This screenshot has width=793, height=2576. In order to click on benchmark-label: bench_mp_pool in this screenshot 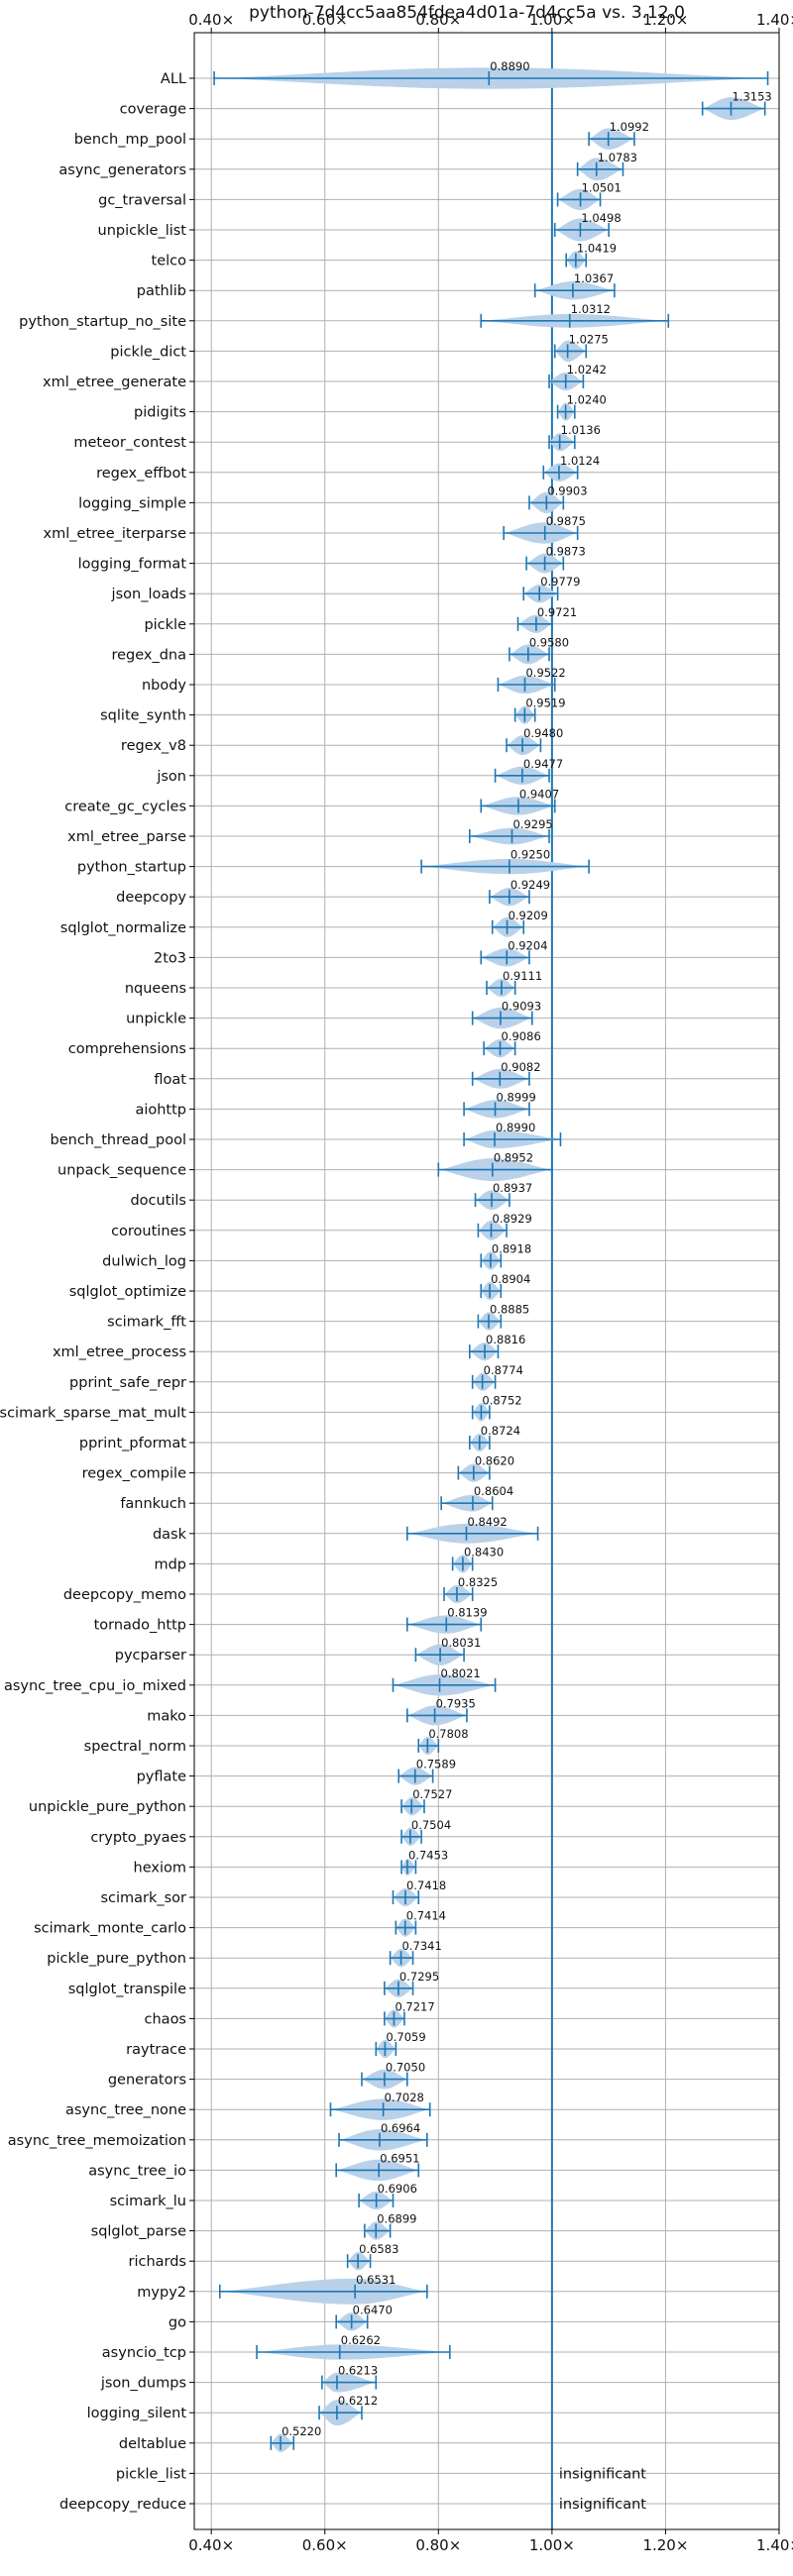, I will do `click(130, 140)`.